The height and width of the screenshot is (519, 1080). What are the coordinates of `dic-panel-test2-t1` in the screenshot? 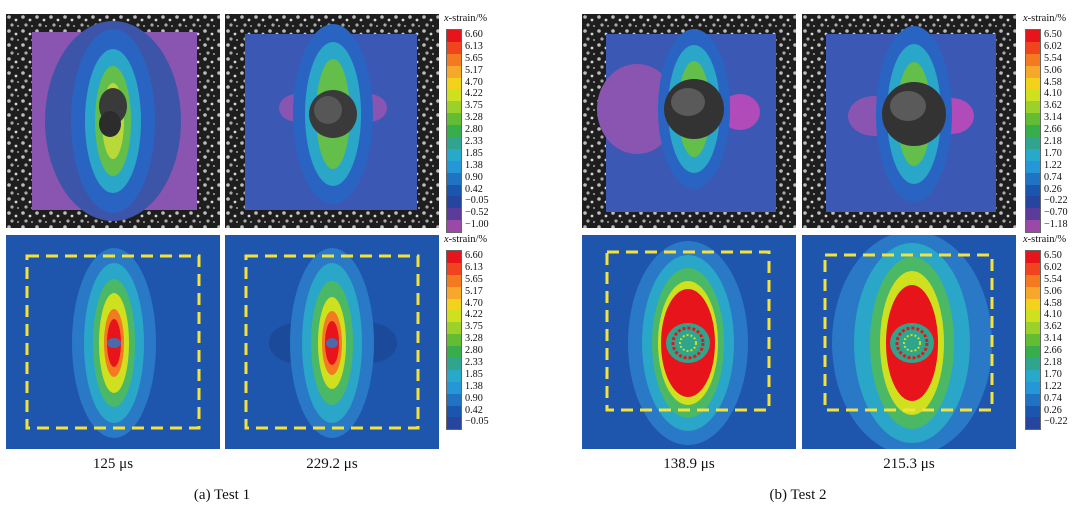 It's located at (689, 121).